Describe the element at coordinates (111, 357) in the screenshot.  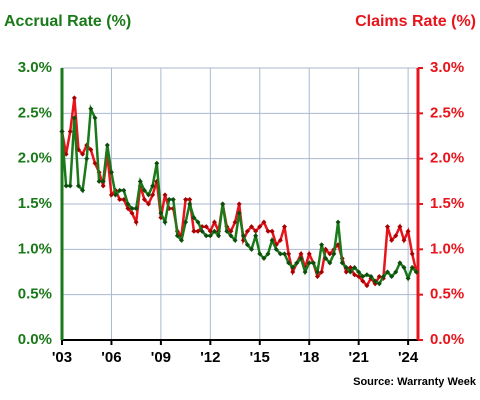
I see `x-tick-label: '06` at that location.